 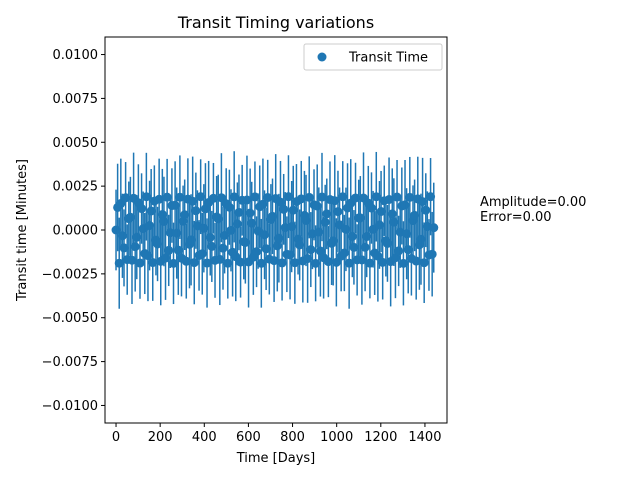 What do you see at coordinates (292, 437) in the screenshot?
I see `x-tick-label: 800` at bounding box center [292, 437].